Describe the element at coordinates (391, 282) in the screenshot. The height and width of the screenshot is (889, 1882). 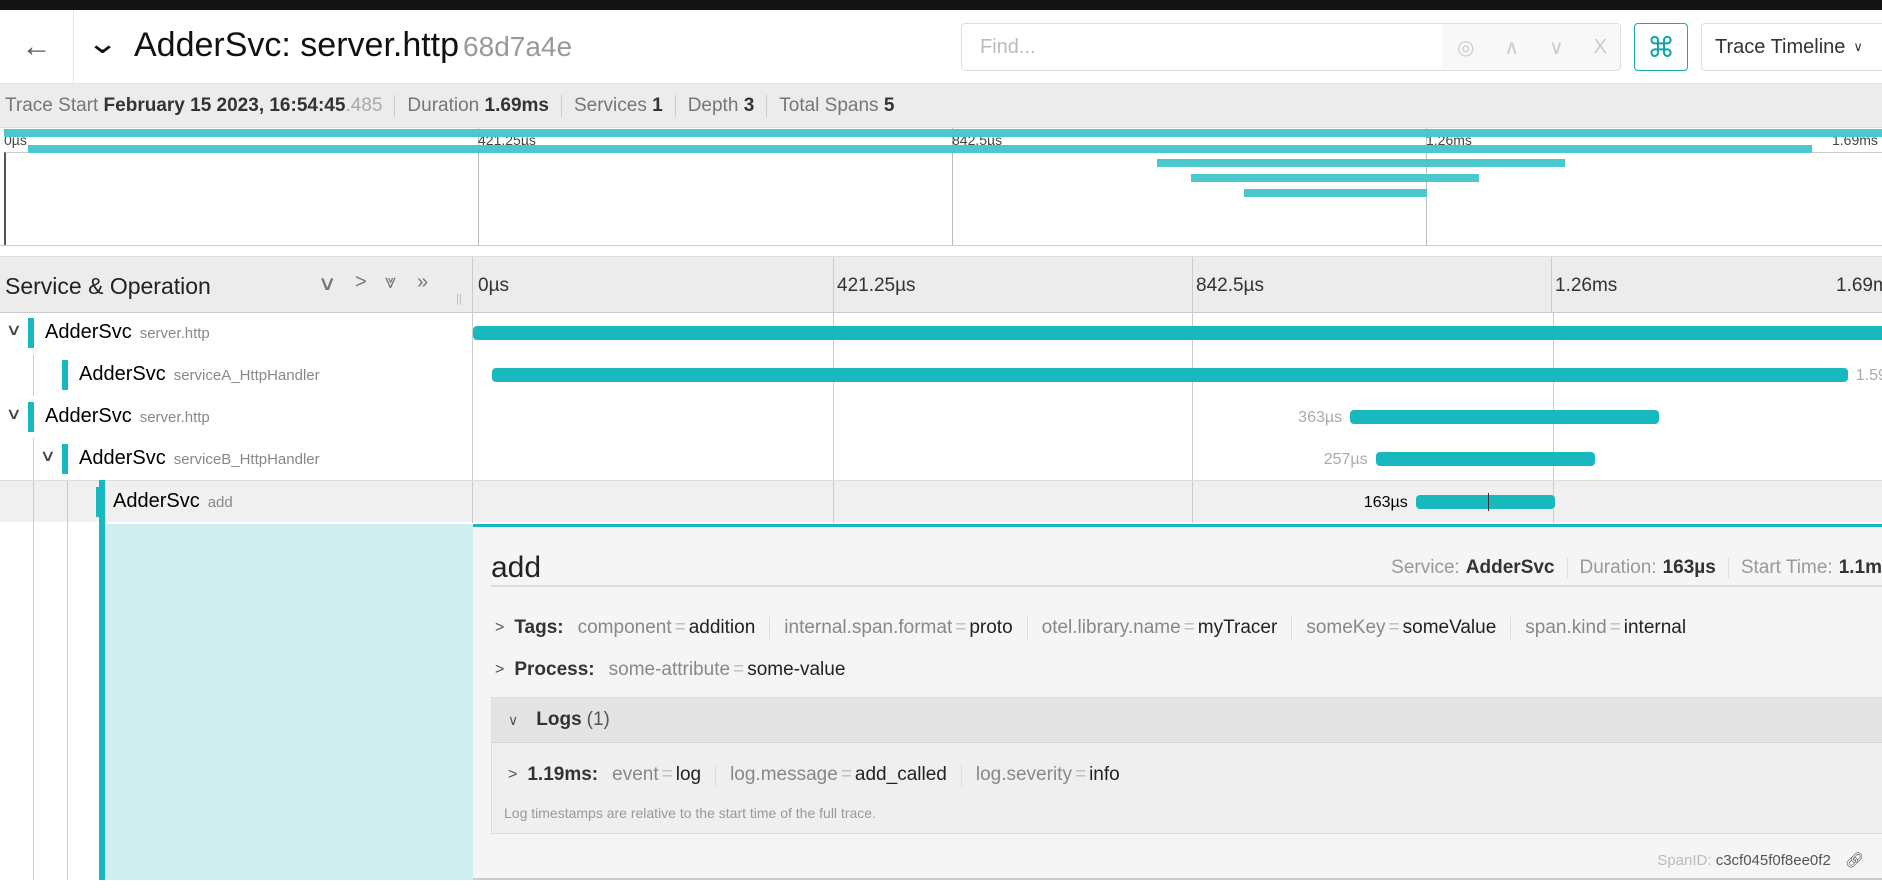
I see `collapse-all-button: ⩔` at that location.